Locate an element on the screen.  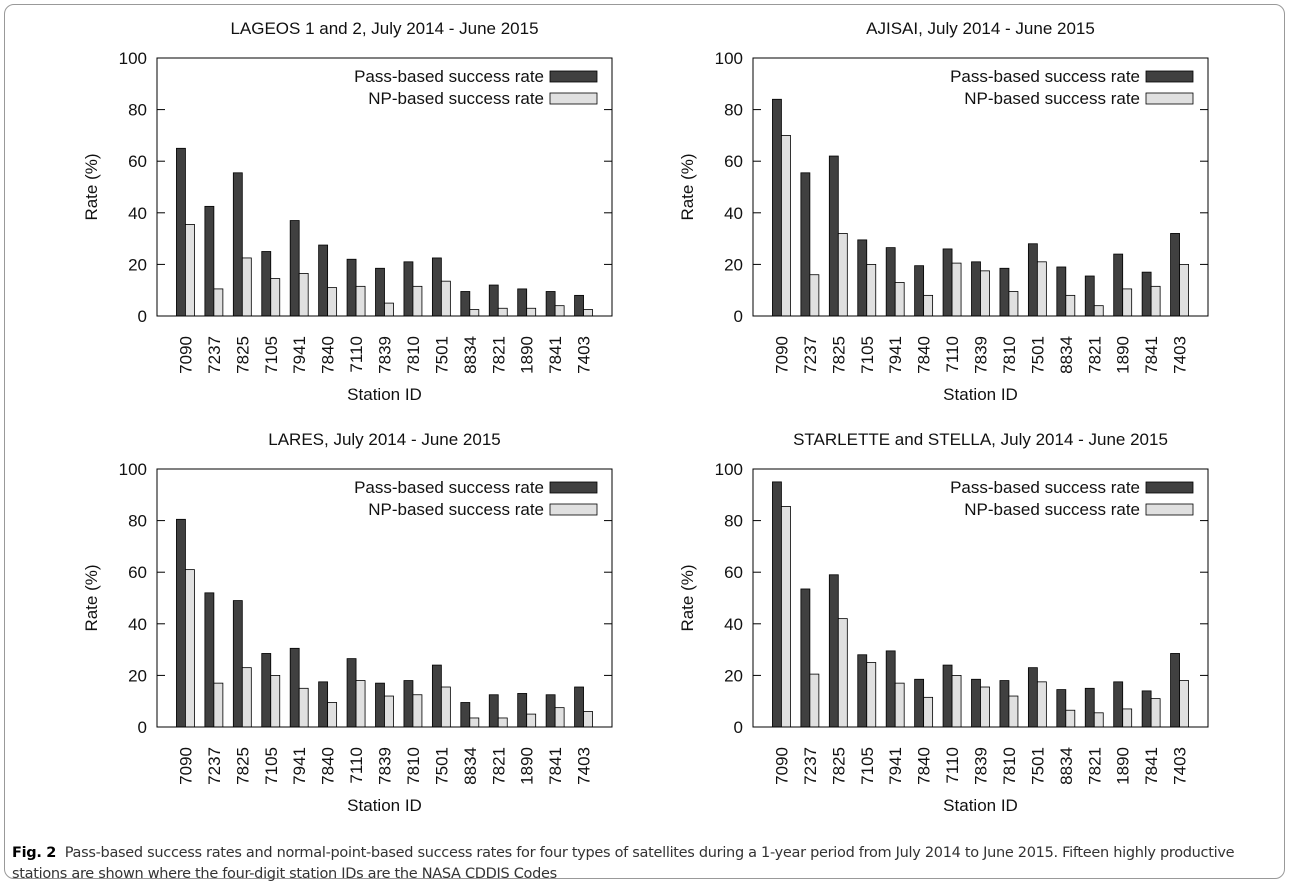
x-tick-label: 7821 is located at coordinates (498, 355).